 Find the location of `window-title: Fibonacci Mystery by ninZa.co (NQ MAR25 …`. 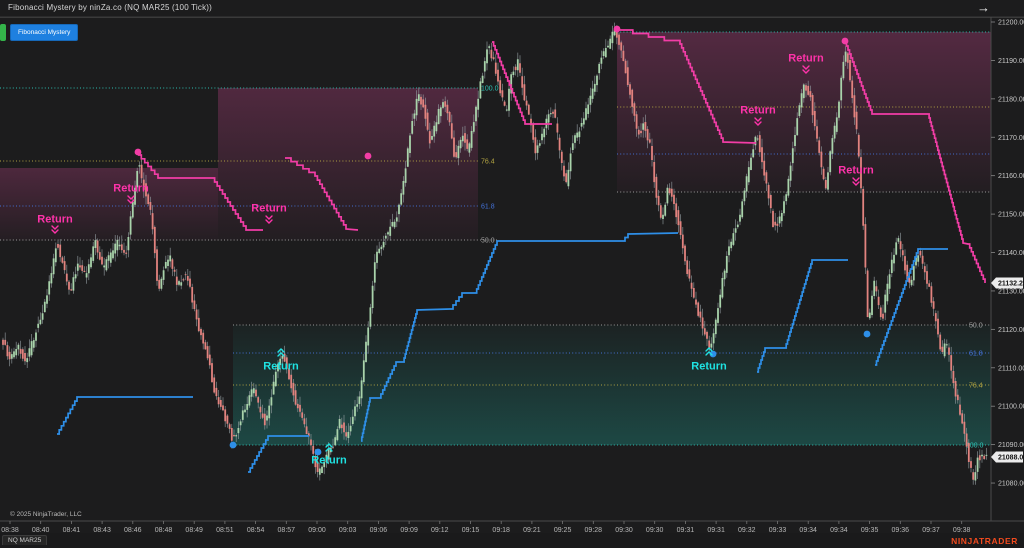

window-title: Fibonacci Mystery by ninZa.co (NQ MAR25 … is located at coordinates (110, 7).